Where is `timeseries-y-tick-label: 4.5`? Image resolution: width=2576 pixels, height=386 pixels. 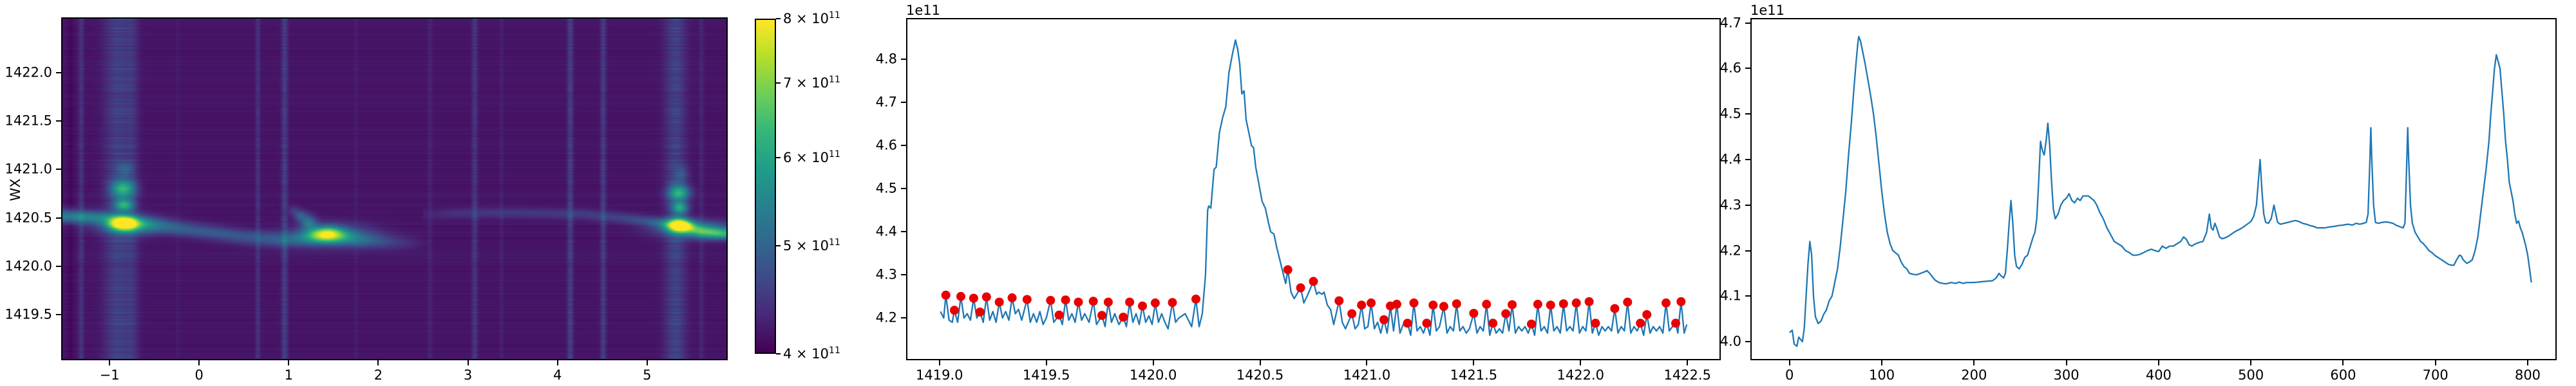 timeseries-y-tick-label: 4.5 is located at coordinates (1730, 114).